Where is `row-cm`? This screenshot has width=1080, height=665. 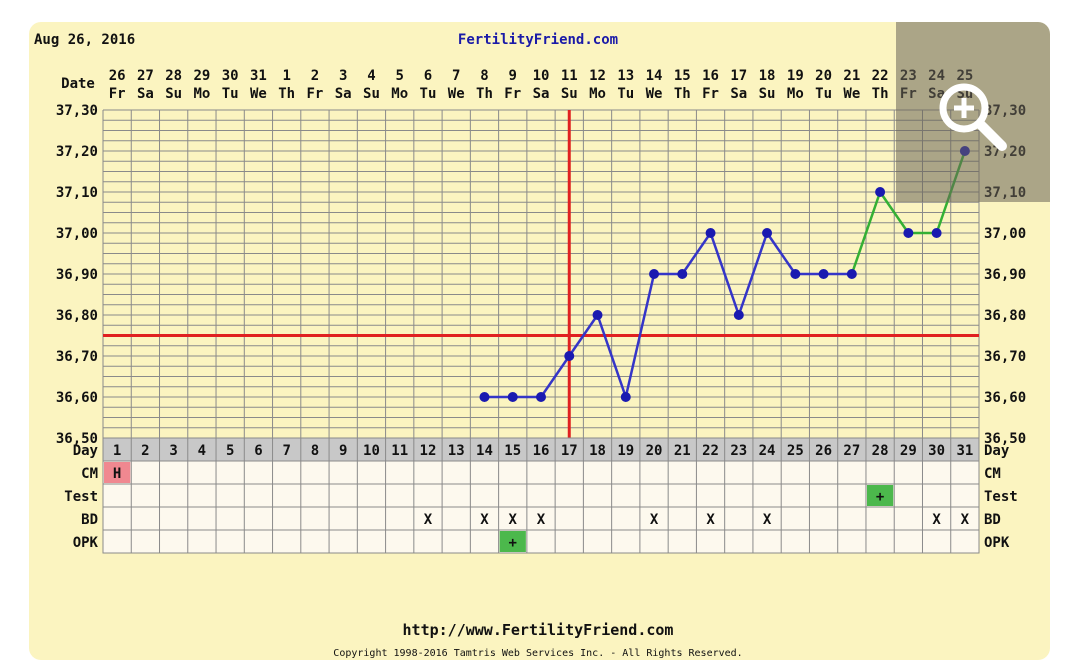 row-cm is located at coordinates (541, 472).